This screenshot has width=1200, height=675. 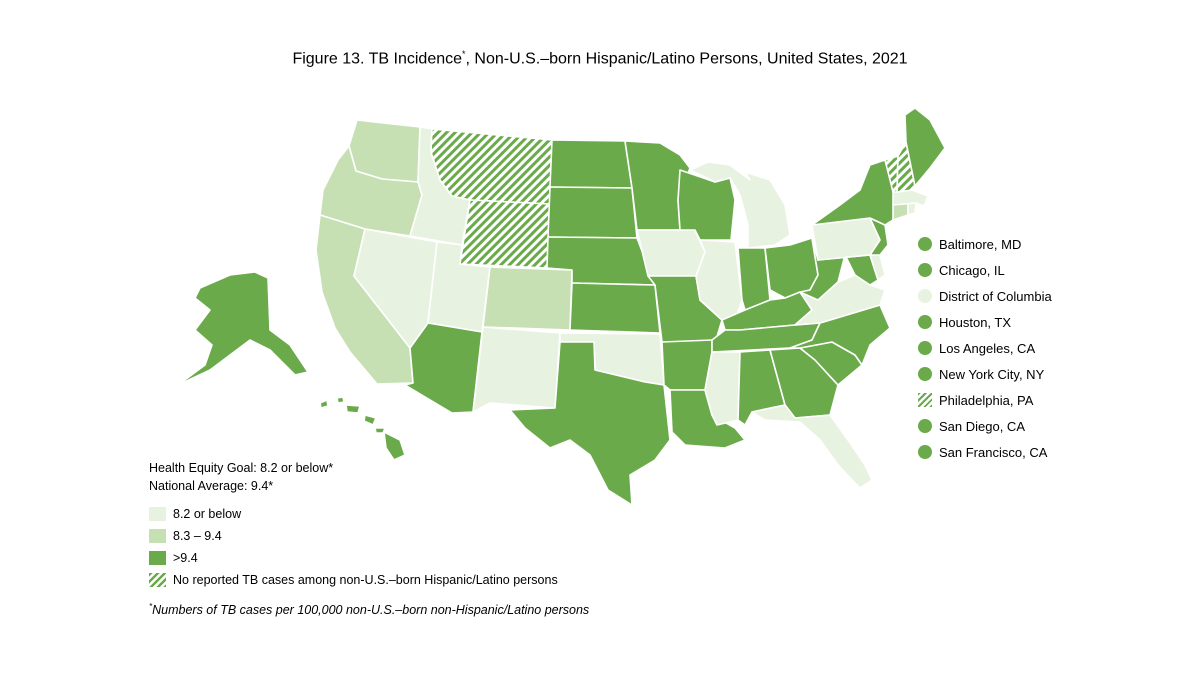 I want to click on city-label: San Diego, CA, so click(x=982, y=426).